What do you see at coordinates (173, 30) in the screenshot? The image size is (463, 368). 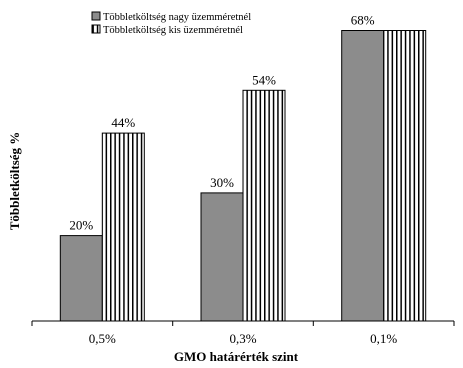 I see `legend-label-series-2: Többletköltség kis üzemméretnél` at bounding box center [173, 30].